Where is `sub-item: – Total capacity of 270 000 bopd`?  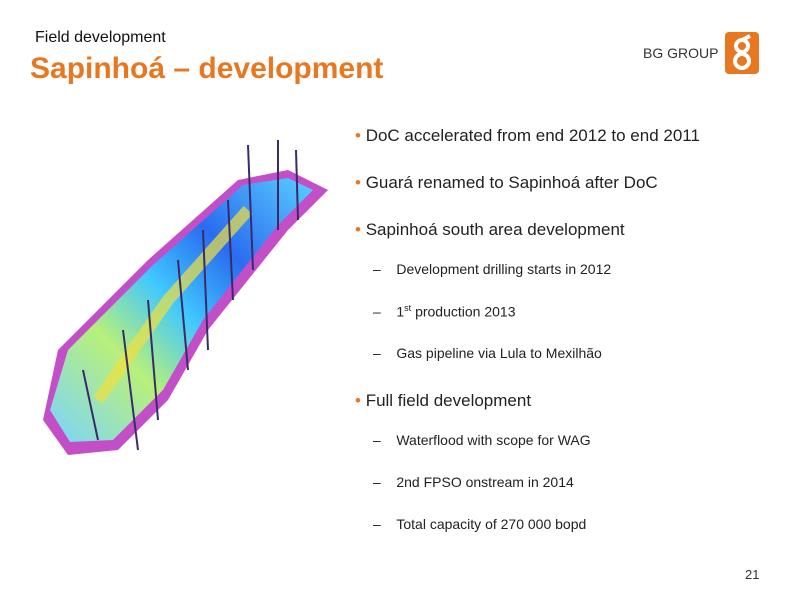 sub-item: – Total capacity of 270 000 bopd is located at coordinates (479, 524).